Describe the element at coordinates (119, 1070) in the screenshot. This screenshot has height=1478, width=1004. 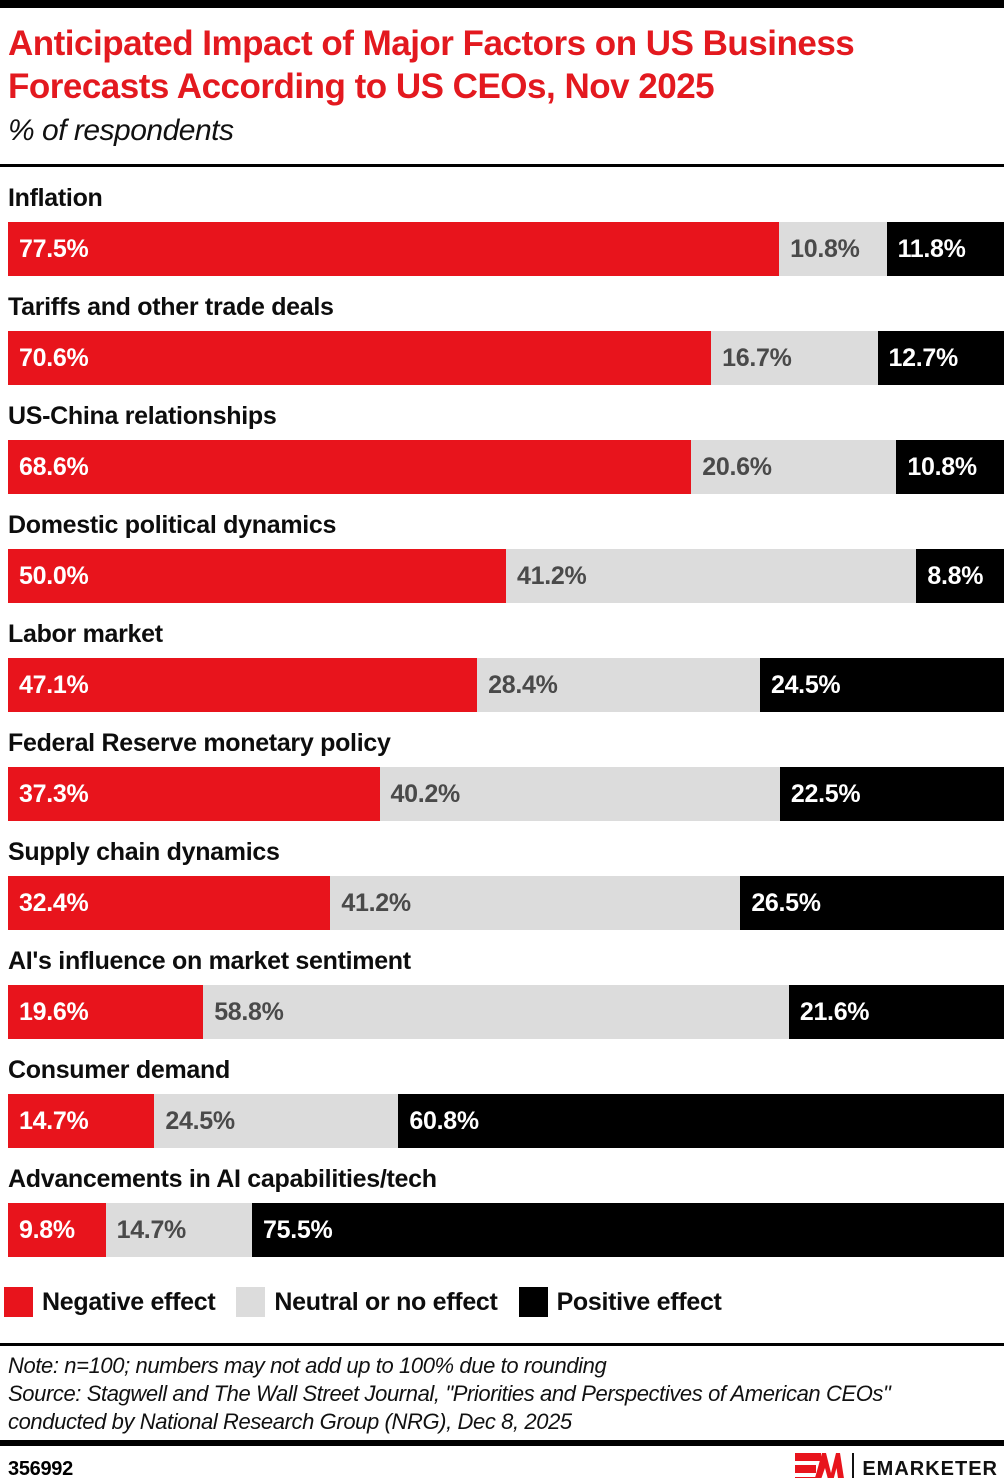
I see `category-label: Consumer demand` at that location.